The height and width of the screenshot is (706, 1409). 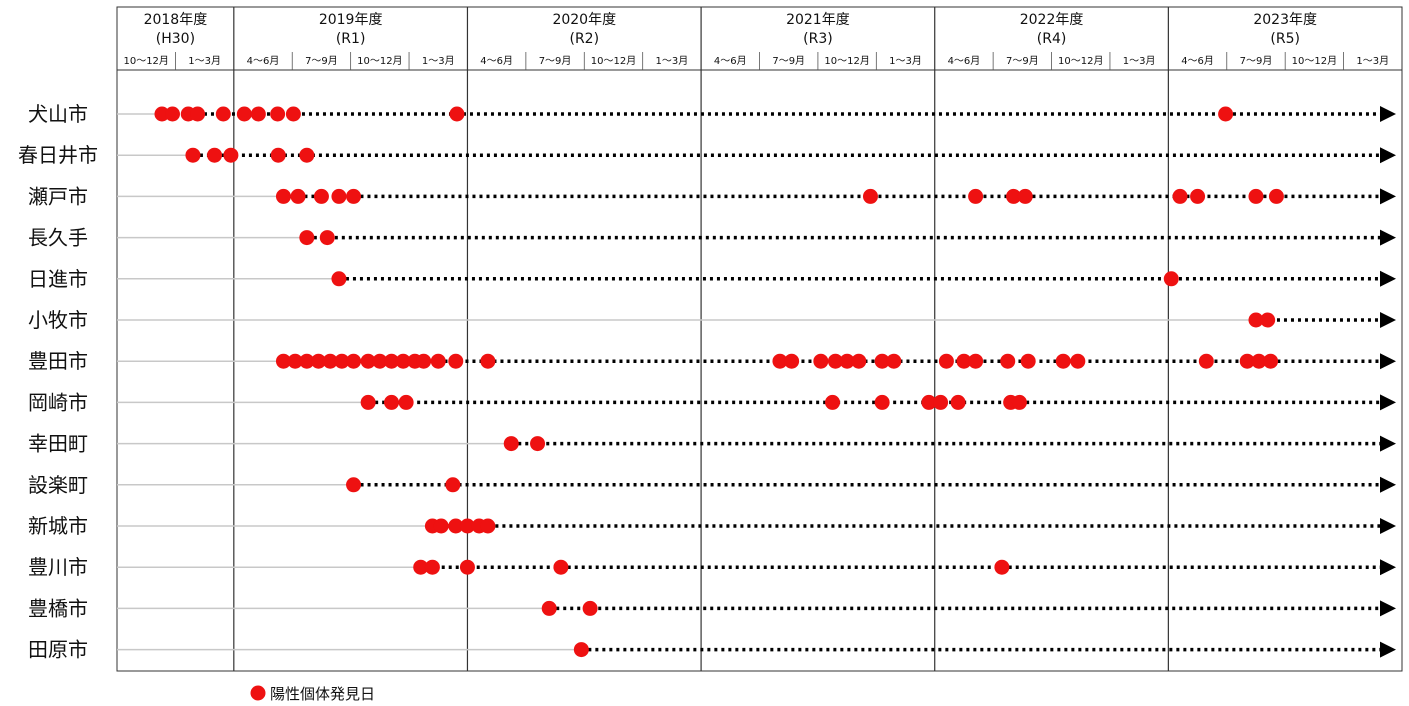 I want to click on fiscal-year-sub-label: (R4), so click(x=1052, y=39).